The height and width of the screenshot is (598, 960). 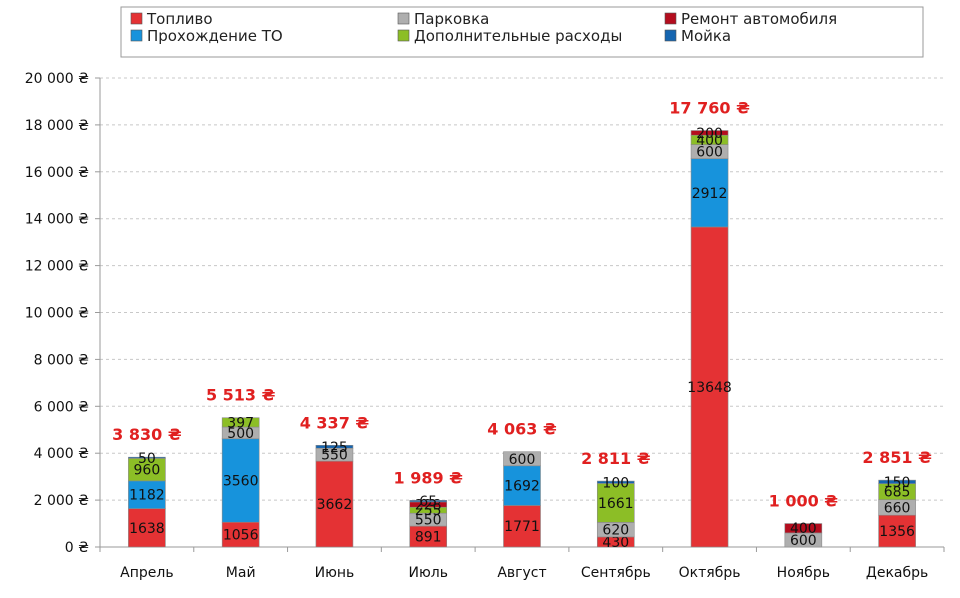 What do you see at coordinates (803, 573) in the screenshot?
I see `x-tick-label: Ноябрь` at bounding box center [803, 573].